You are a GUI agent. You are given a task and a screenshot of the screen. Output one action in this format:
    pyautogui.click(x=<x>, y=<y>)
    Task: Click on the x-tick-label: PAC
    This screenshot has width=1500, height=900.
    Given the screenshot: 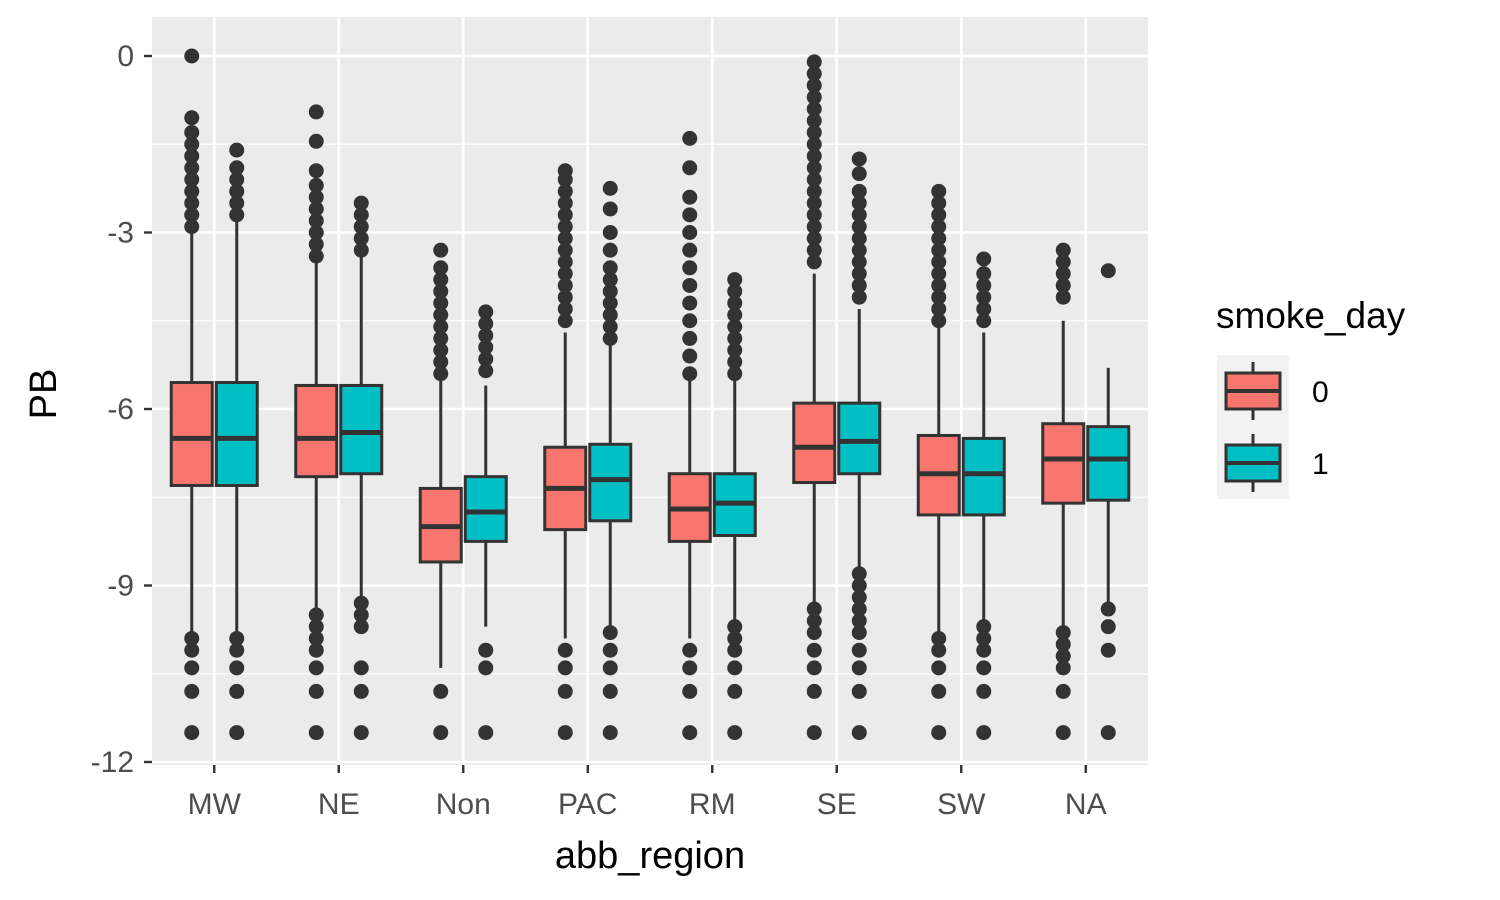 What is the action you would take?
    pyautogui.click(x=587, y=804)
    